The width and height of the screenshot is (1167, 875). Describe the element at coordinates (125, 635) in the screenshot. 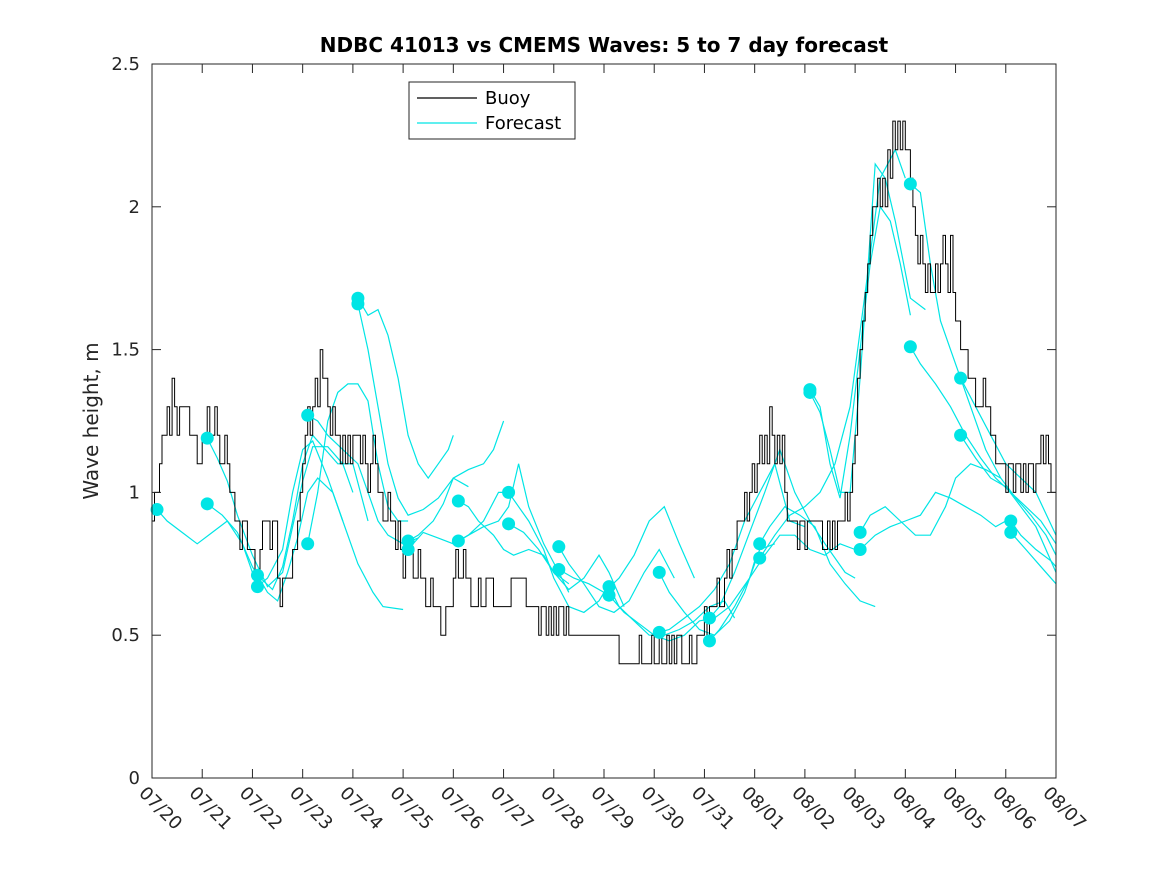

I see `y-tick-label: 0.5` at that location.